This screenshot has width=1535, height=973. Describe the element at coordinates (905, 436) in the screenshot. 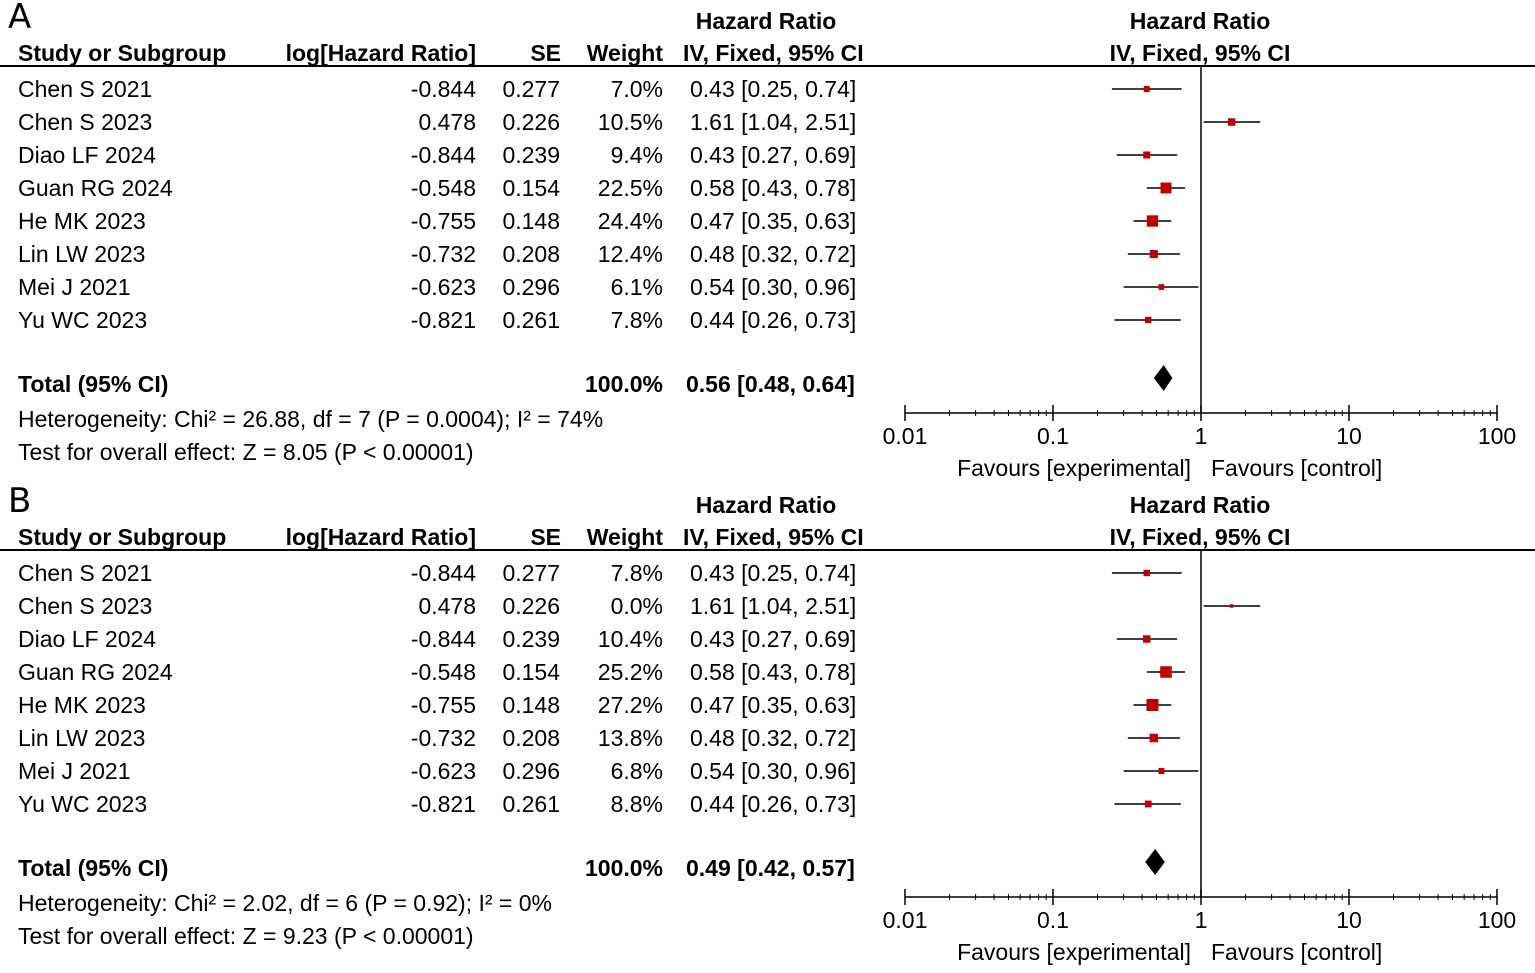

I see `x-axis-tick-label: 0.01` at that location.